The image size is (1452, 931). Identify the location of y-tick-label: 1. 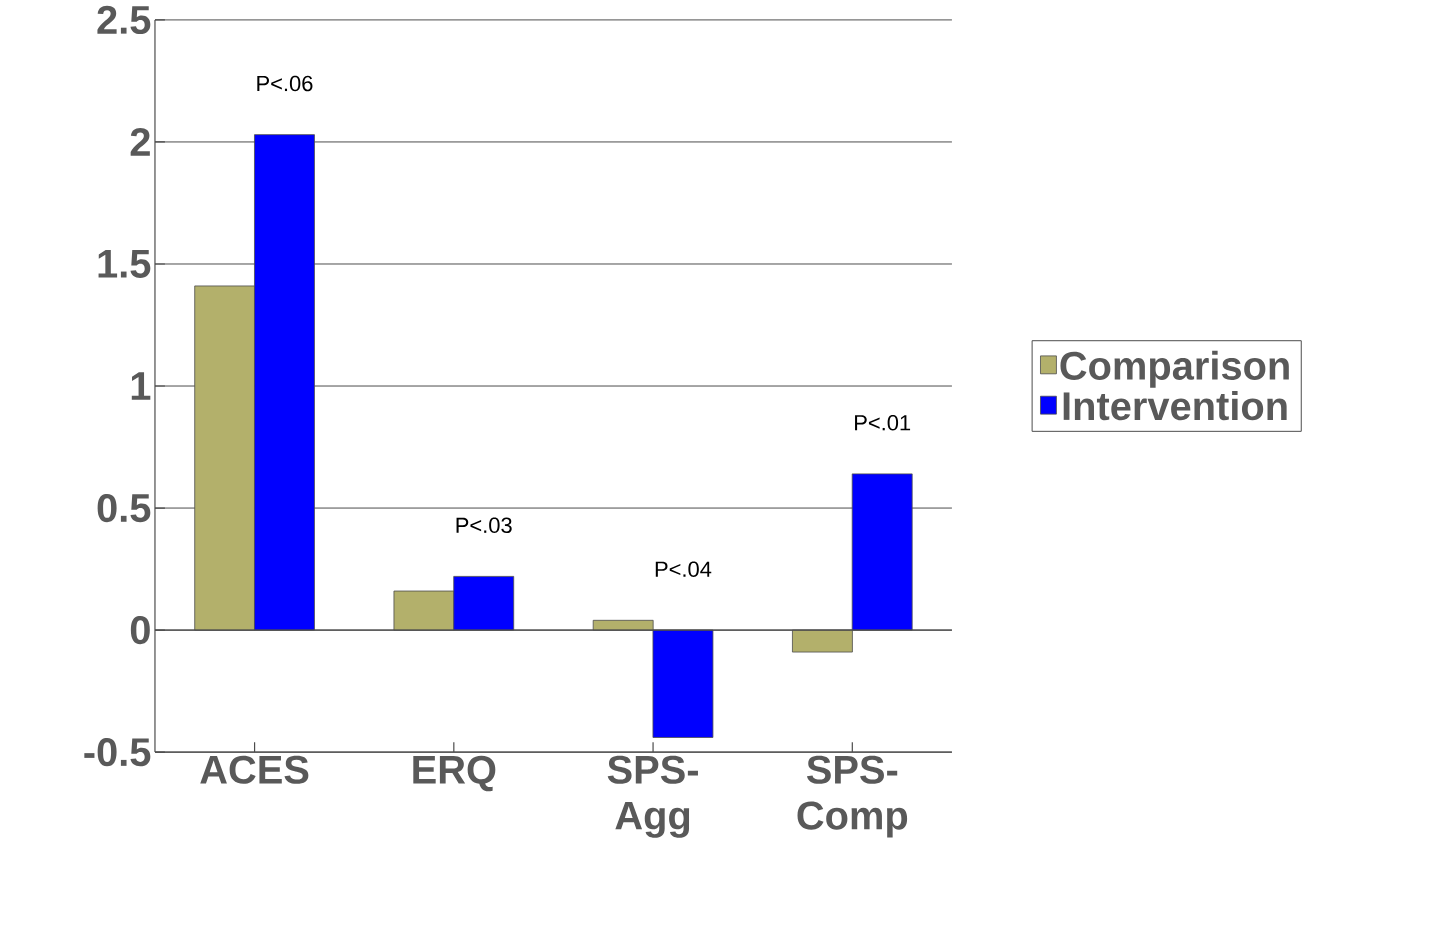
(141, 386).